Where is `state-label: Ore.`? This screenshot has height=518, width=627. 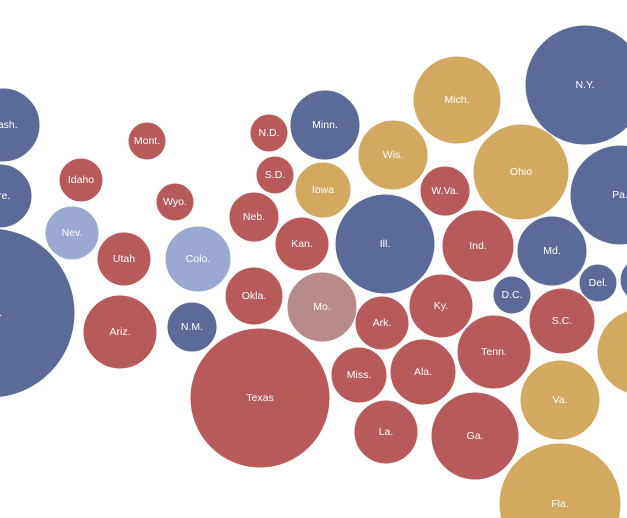
state-label: Ore. is located at coordinates (5, 196).